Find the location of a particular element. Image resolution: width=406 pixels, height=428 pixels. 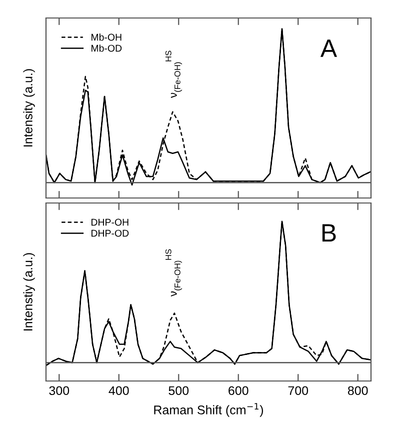

legend-label: Mb-OD is located at coordinates (107, 48).